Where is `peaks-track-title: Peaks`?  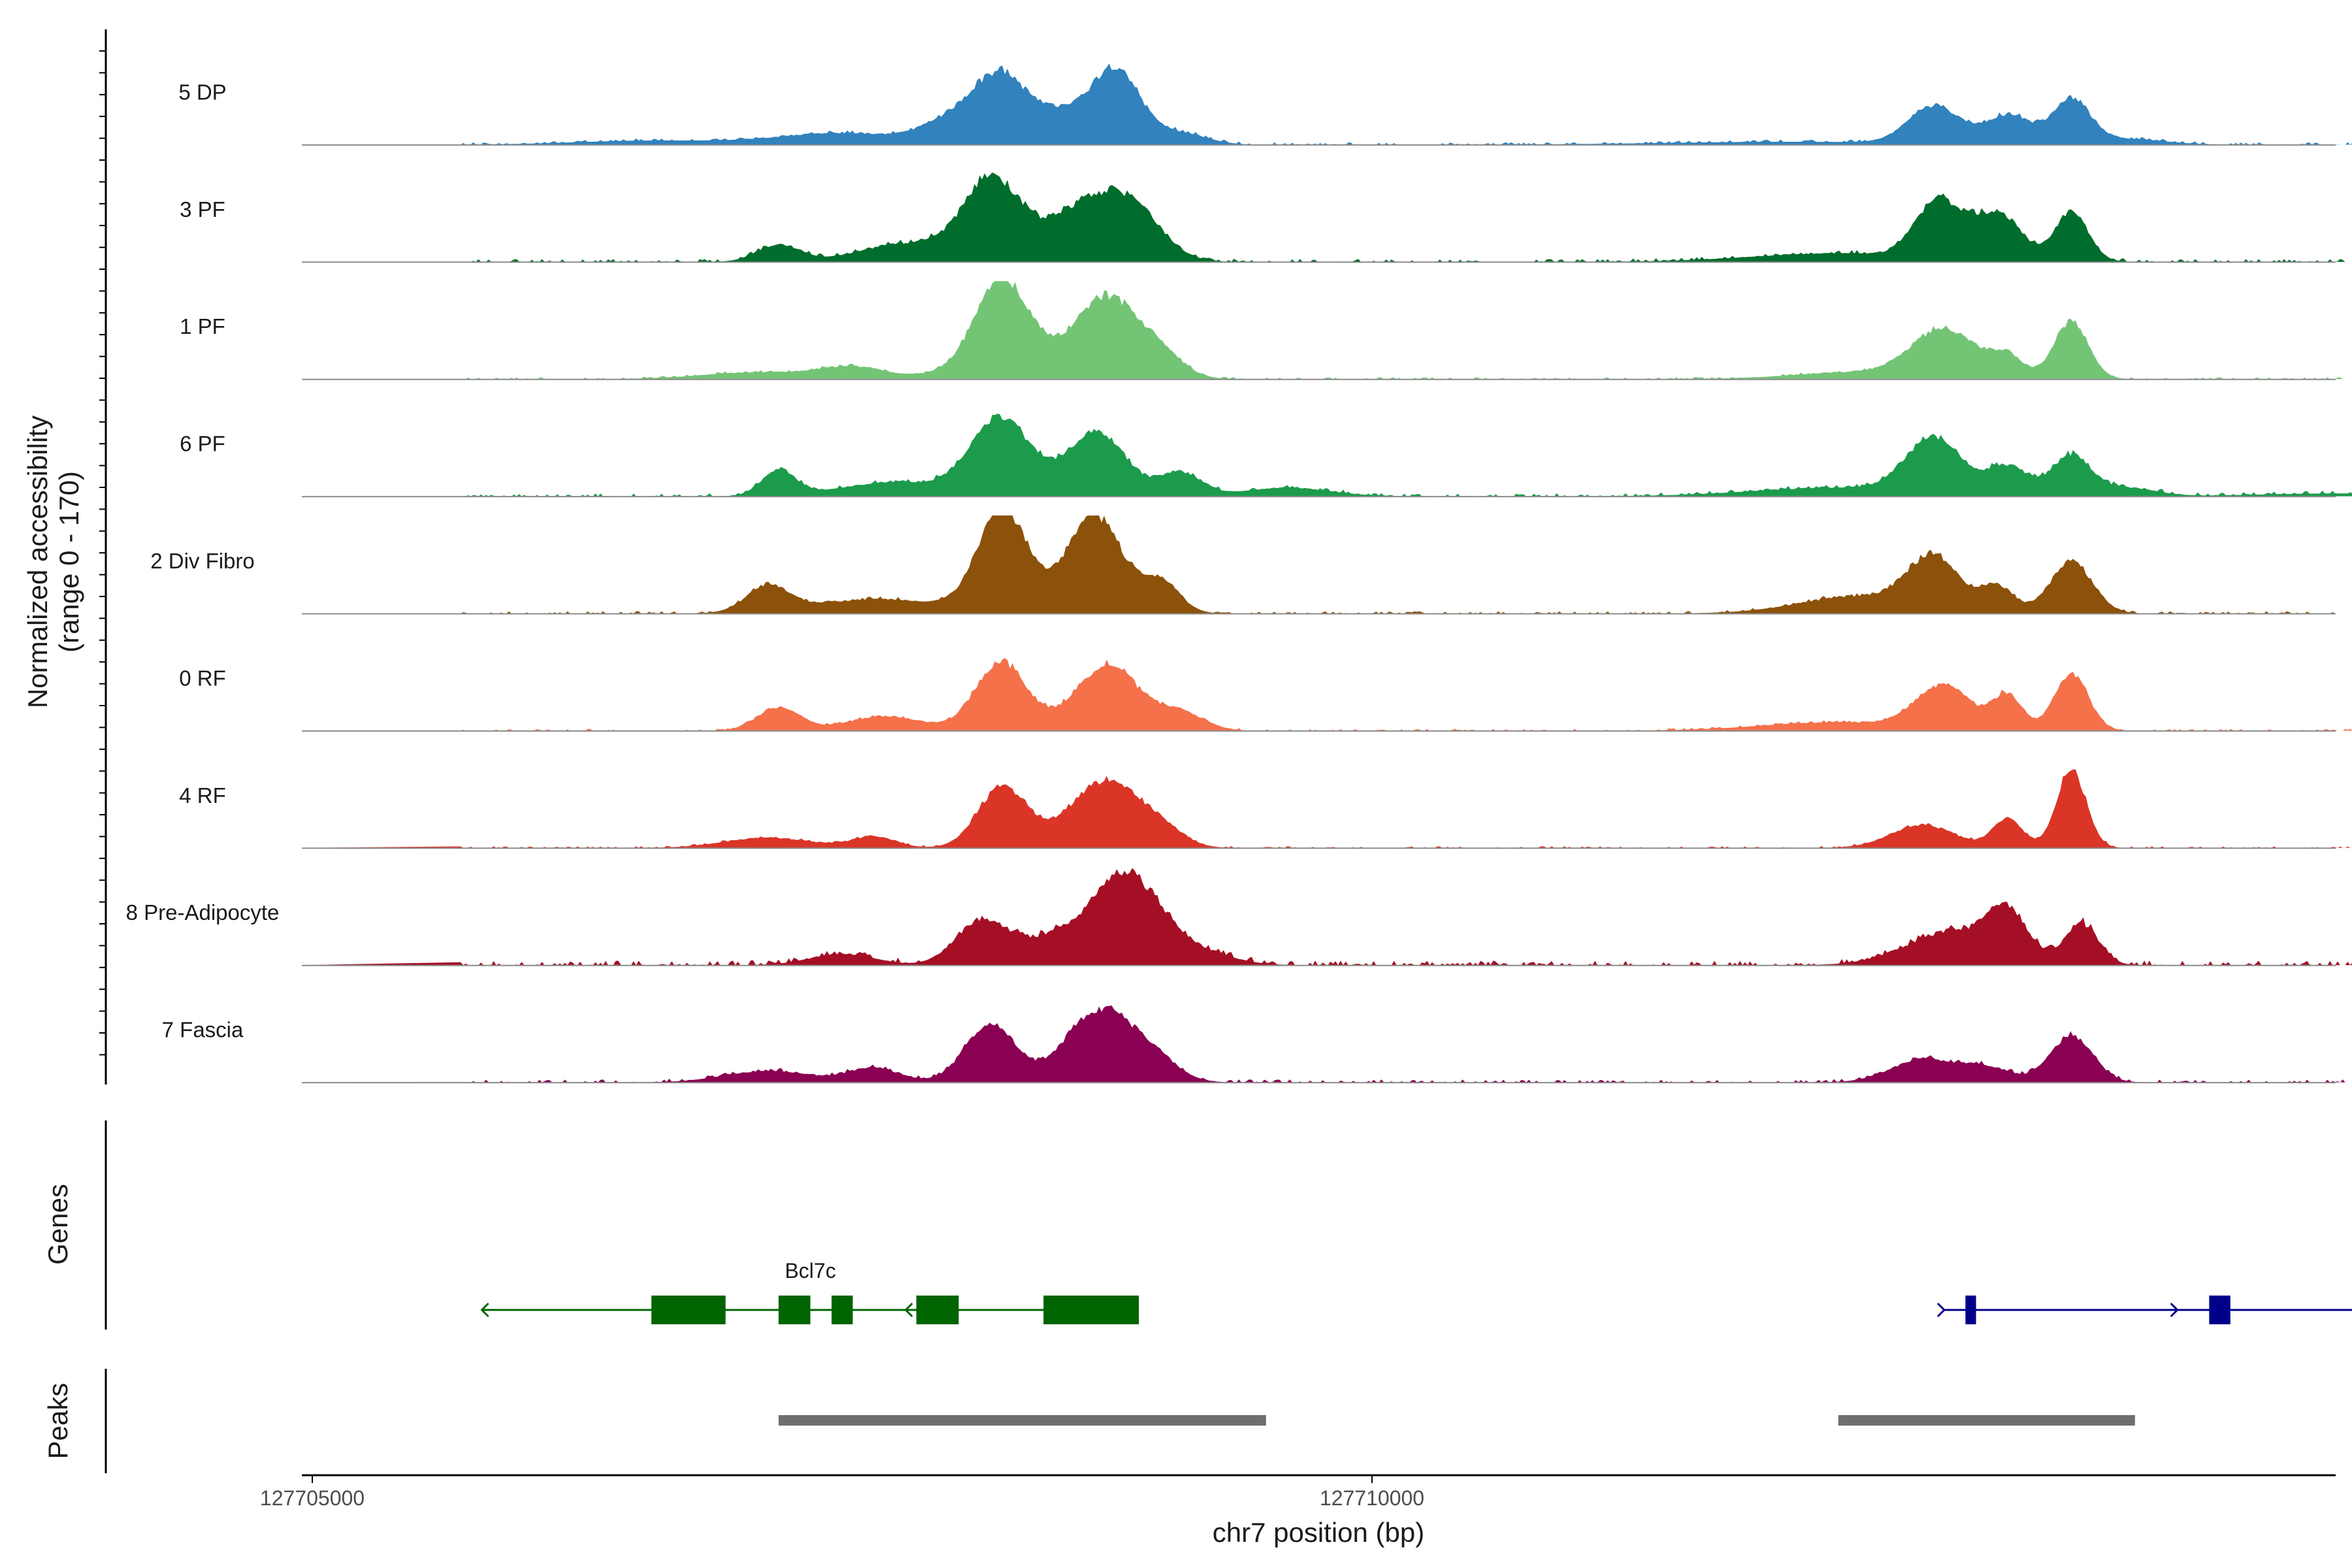 peaks-track-title: Peaks is located at coordinates (57, 1421).